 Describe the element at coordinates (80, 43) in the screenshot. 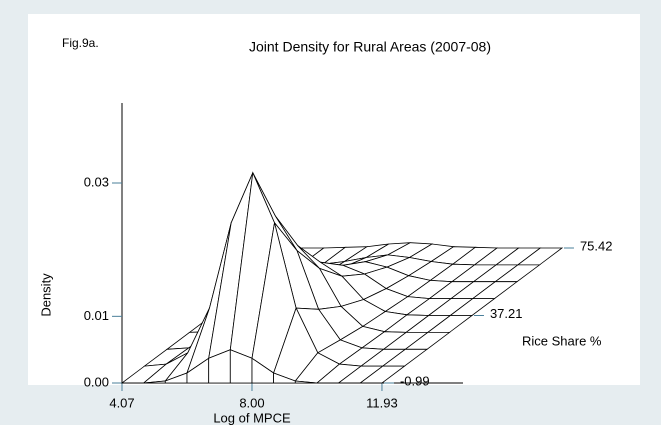

I see `figure-label: Fig.9a.` at that location.